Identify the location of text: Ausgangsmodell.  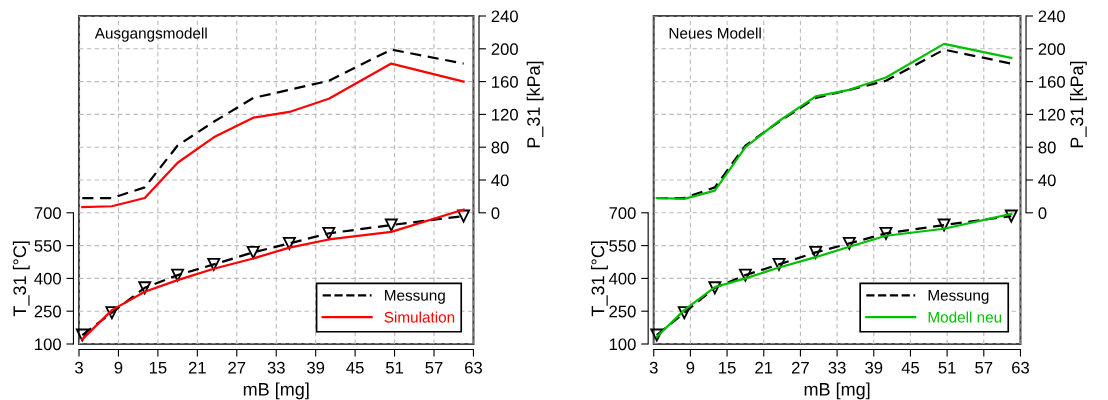
(150, 34).